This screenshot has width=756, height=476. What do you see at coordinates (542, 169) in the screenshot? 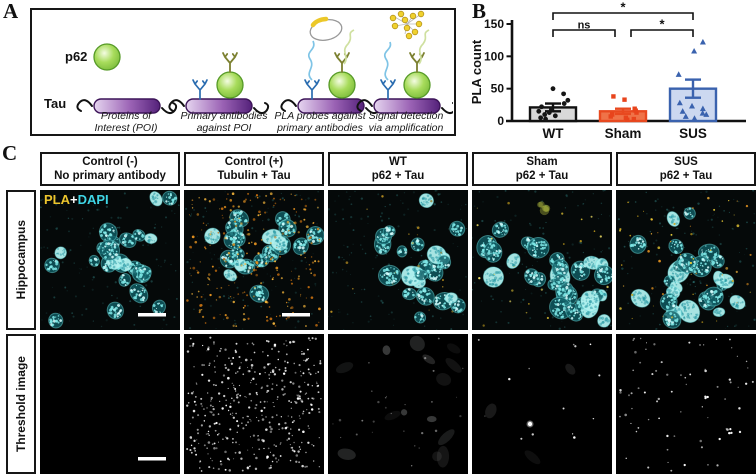
I see `column-header-sham: Sham p62 + Tau` at bounding box center [542, 169].